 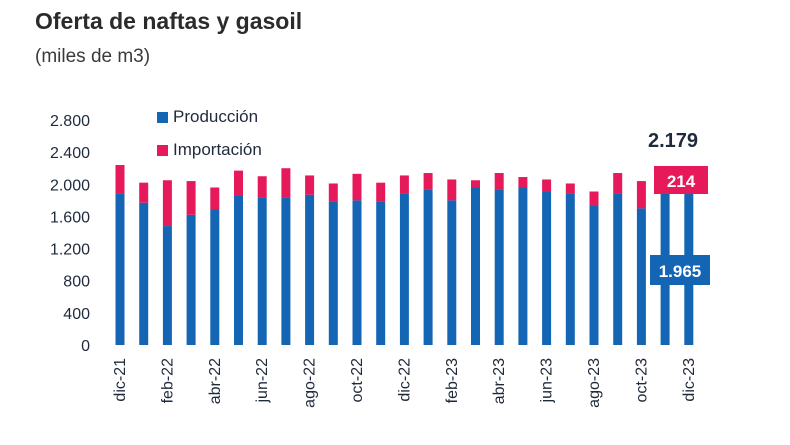 I want to click on importacion-annotation: 214, so click(x=681, y=181).